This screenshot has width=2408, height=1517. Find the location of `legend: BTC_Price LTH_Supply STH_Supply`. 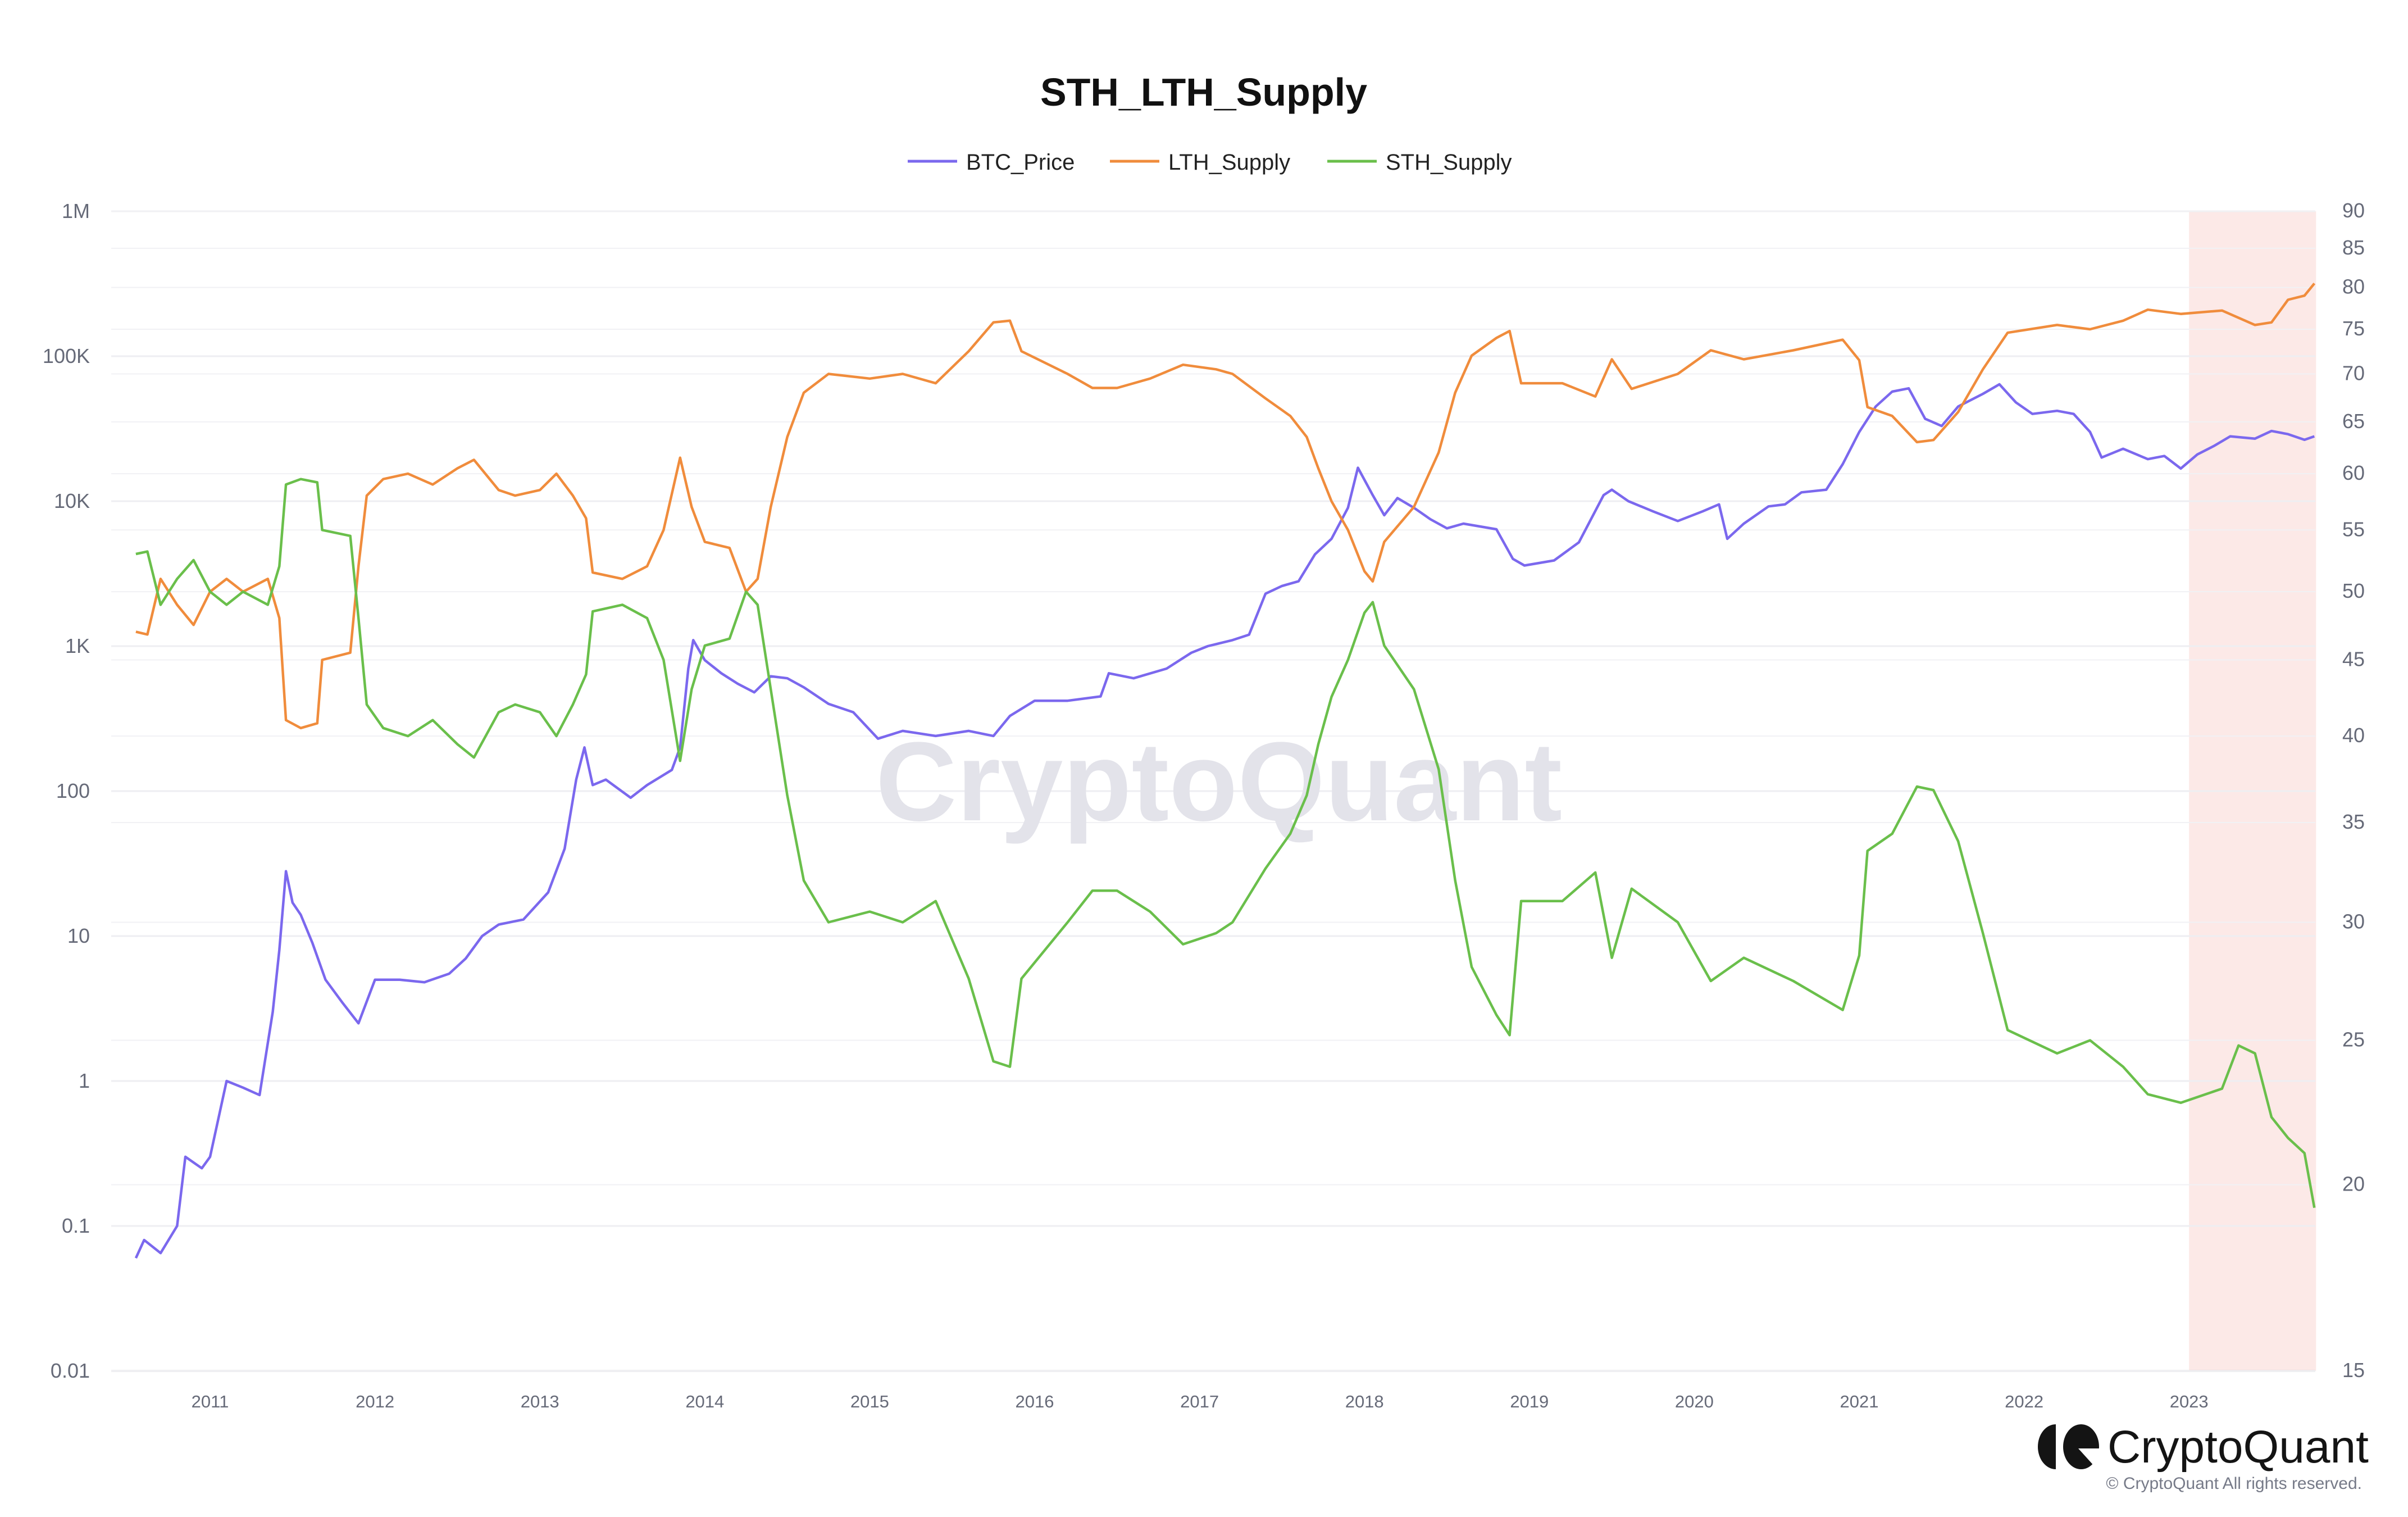

legend: BTC_Price LTH_Supply STH_Supply is located at coordinates (1210, 162).